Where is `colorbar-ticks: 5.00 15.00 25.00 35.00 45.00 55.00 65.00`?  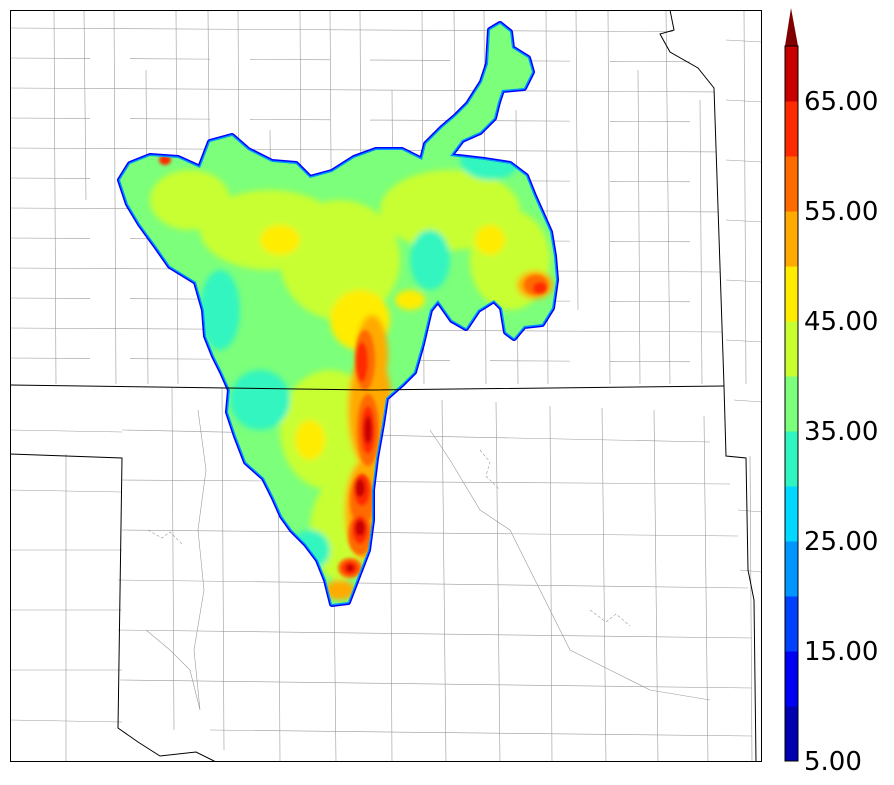 colorbar-ticks: 5.00 15.00 25.00 35.00 45.00 55.00 65.00 is located at coordinates (841, 432).